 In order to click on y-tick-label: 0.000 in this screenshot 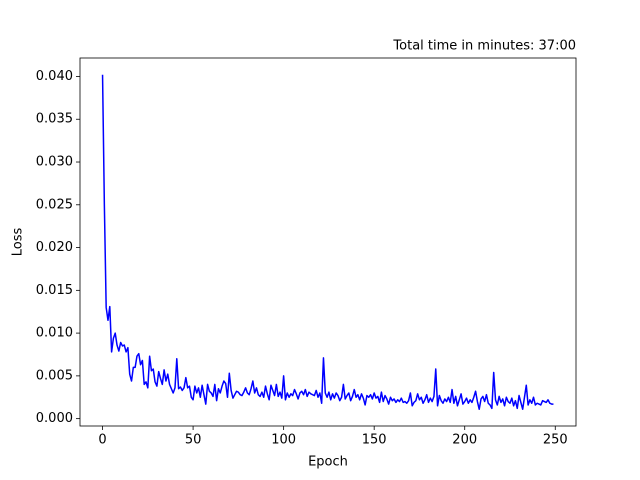, I will do `click(54, 418)`.